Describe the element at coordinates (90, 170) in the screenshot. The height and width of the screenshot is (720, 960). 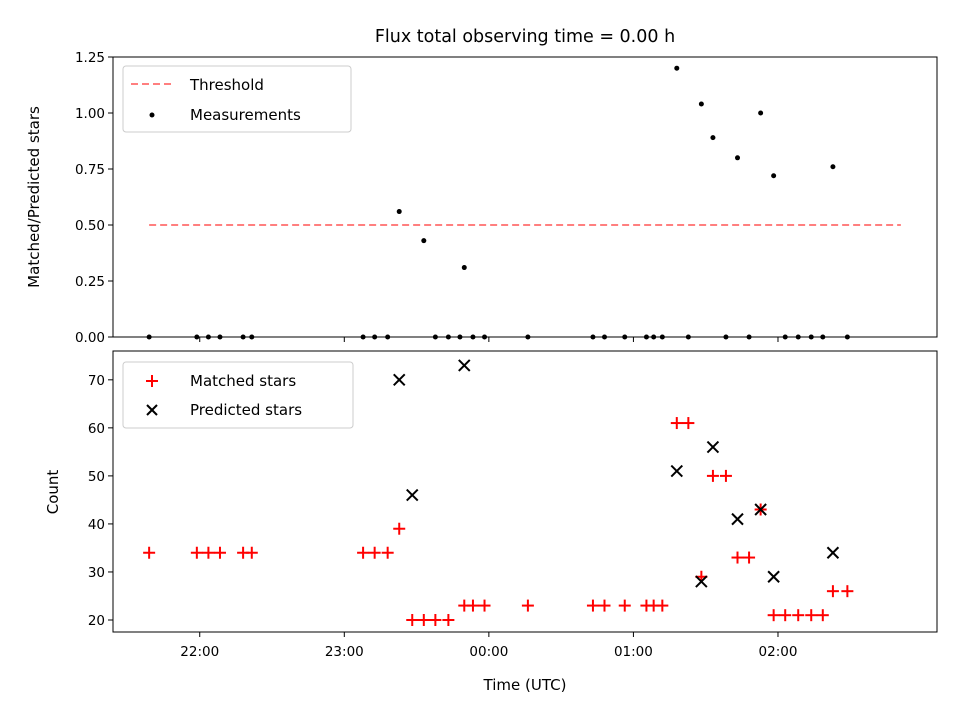
I see `ratio-y-tick-label: 0.75` at that location.